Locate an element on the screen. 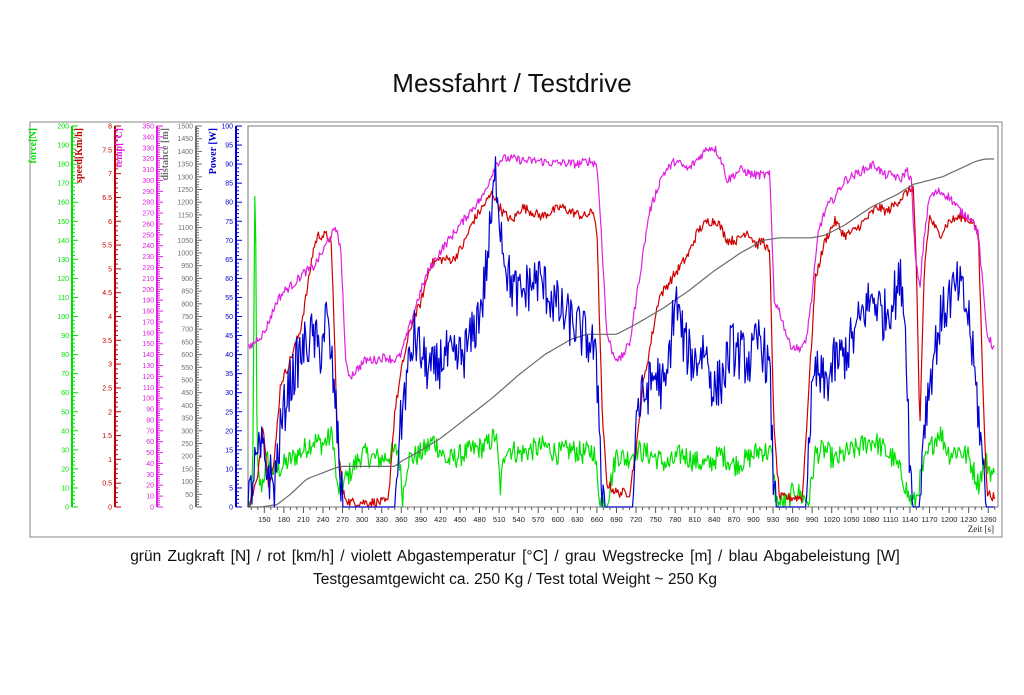 The image size is (1024, 695). force-axis-tick-label: 130 is located at coordinates (63, 260).